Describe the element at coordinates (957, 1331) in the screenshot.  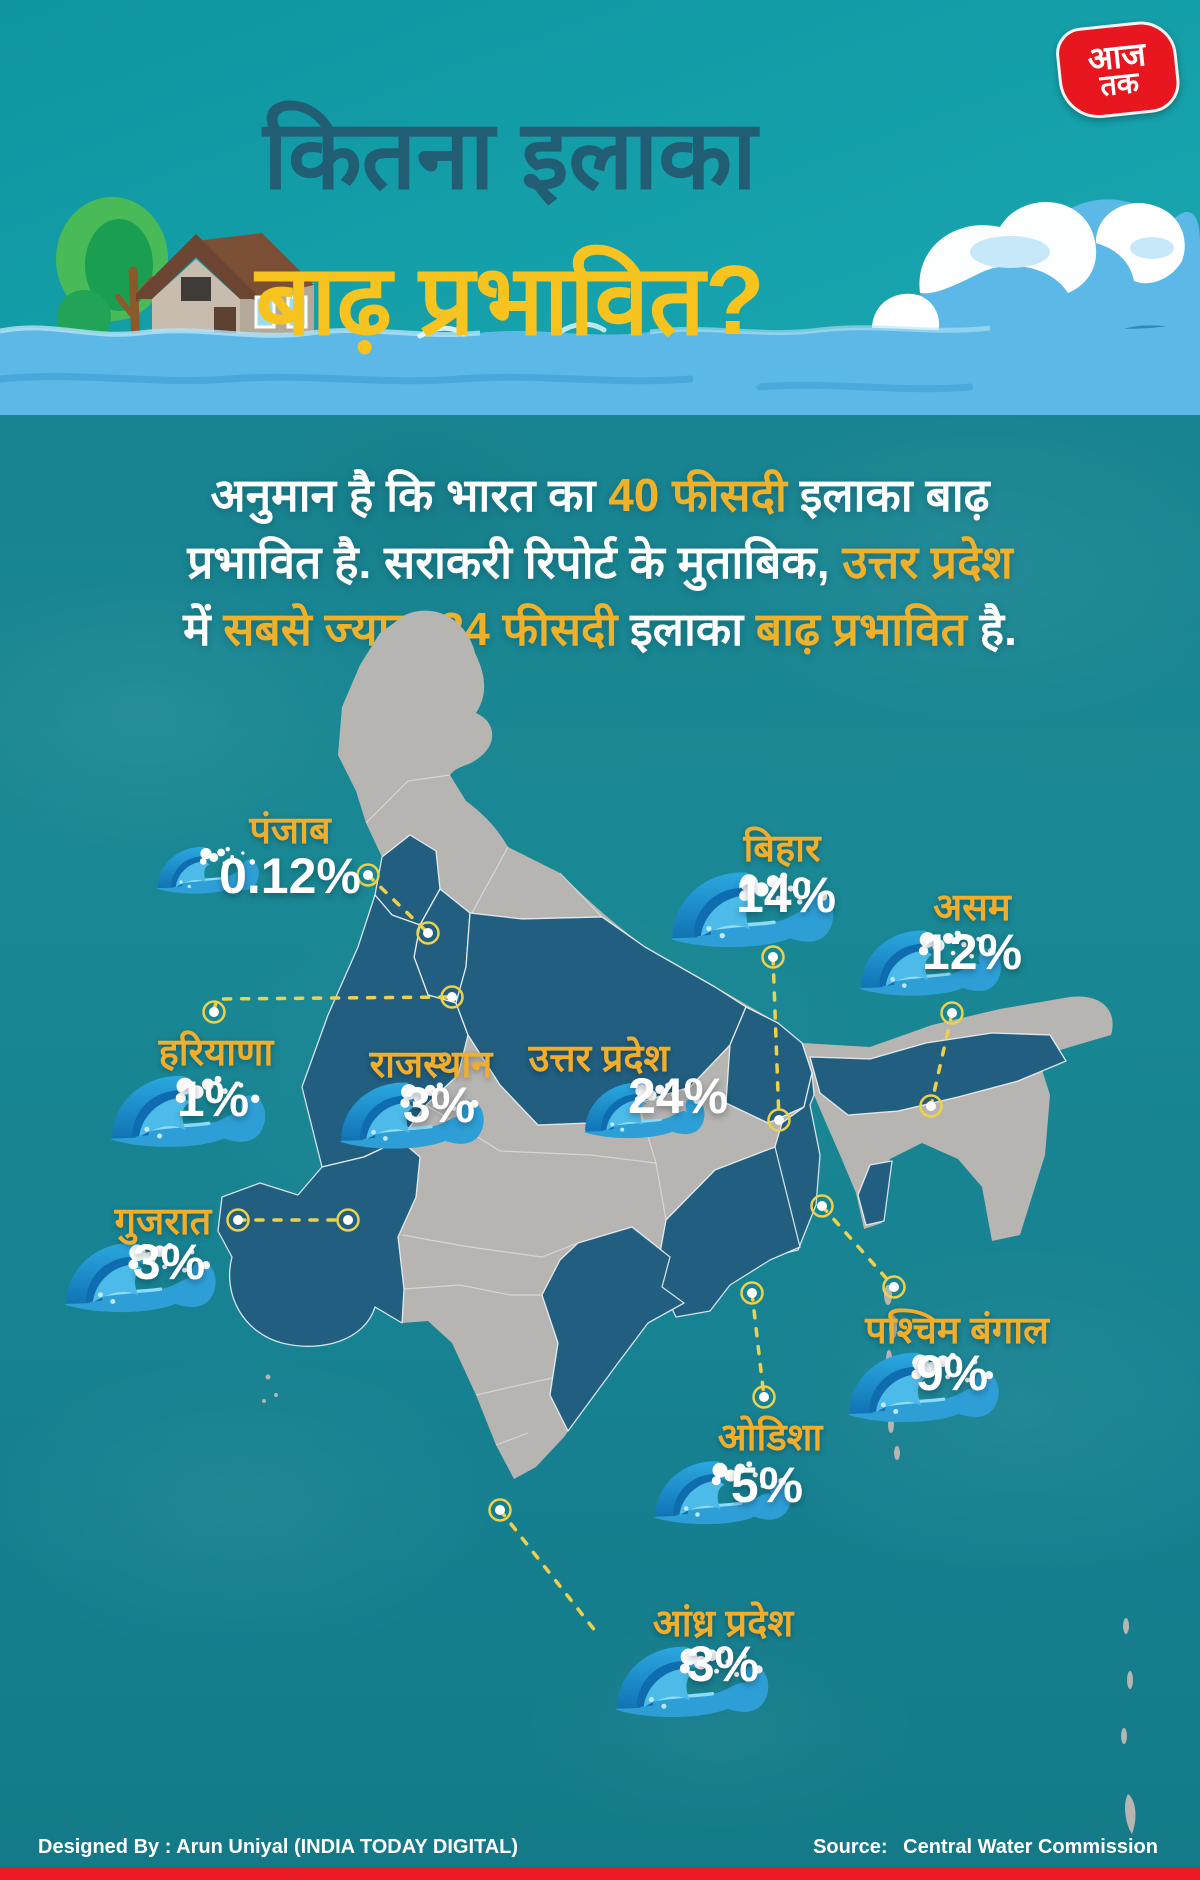
I see `state-name-west-bengal: पश्चिम बंगाल` at that location.